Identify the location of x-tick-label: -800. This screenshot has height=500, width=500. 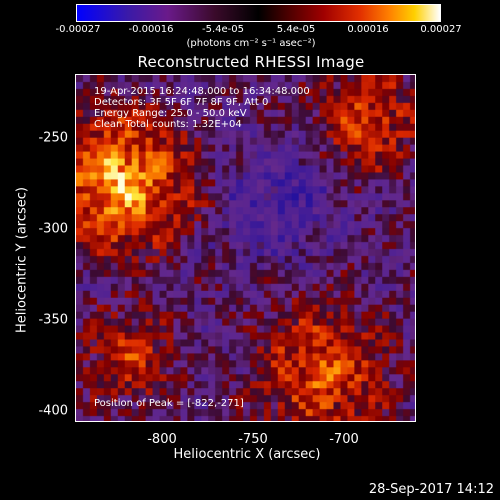
(162, 439).